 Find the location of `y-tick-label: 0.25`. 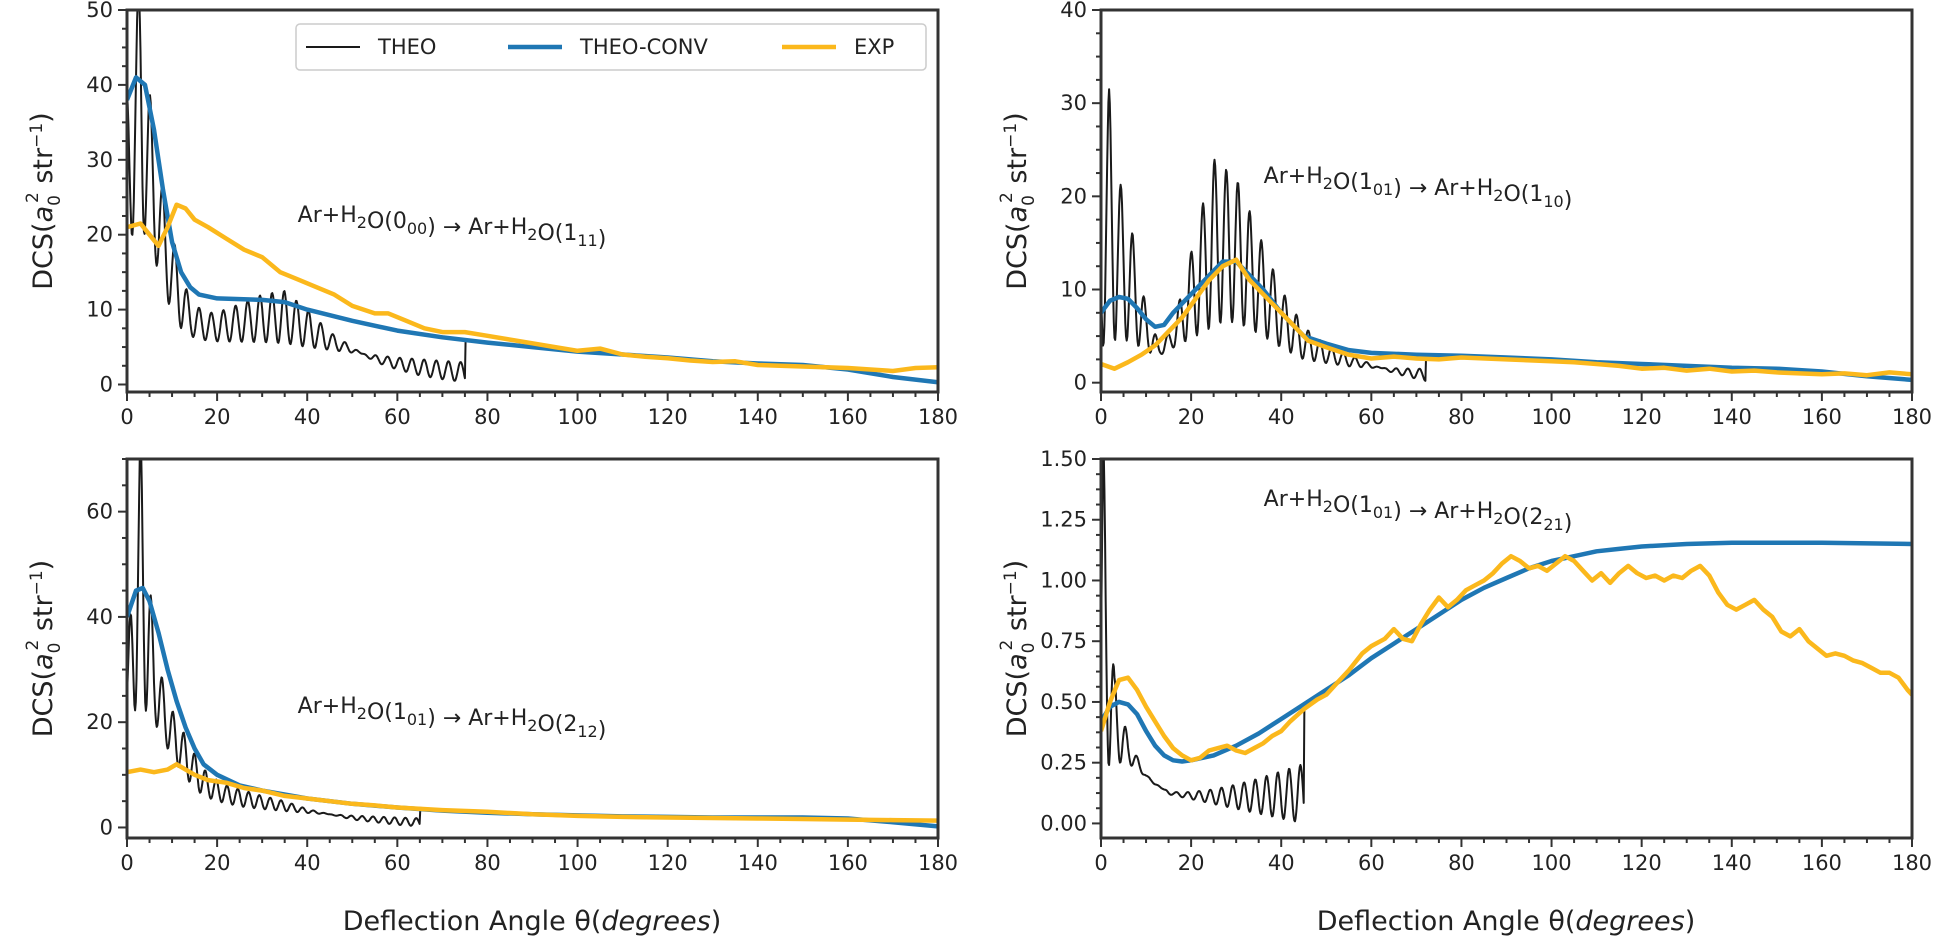

y-tick-label: 0.25 is located at coordinates (1063, 763).